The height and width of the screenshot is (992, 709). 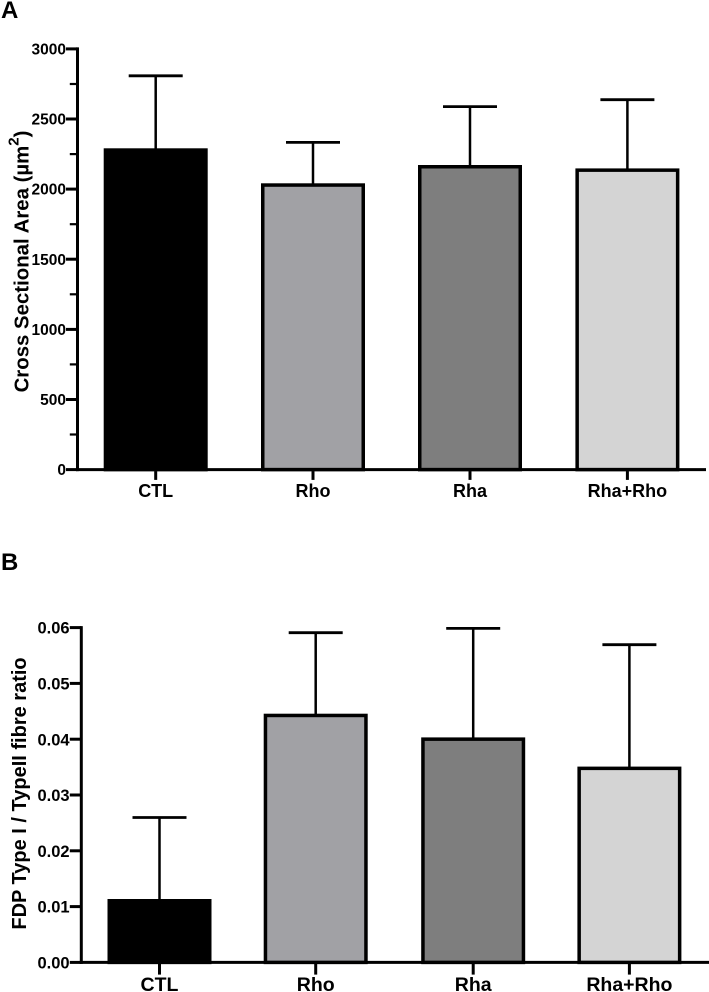 I want to click on svg-text: 2500, so click(x=49, y=120).